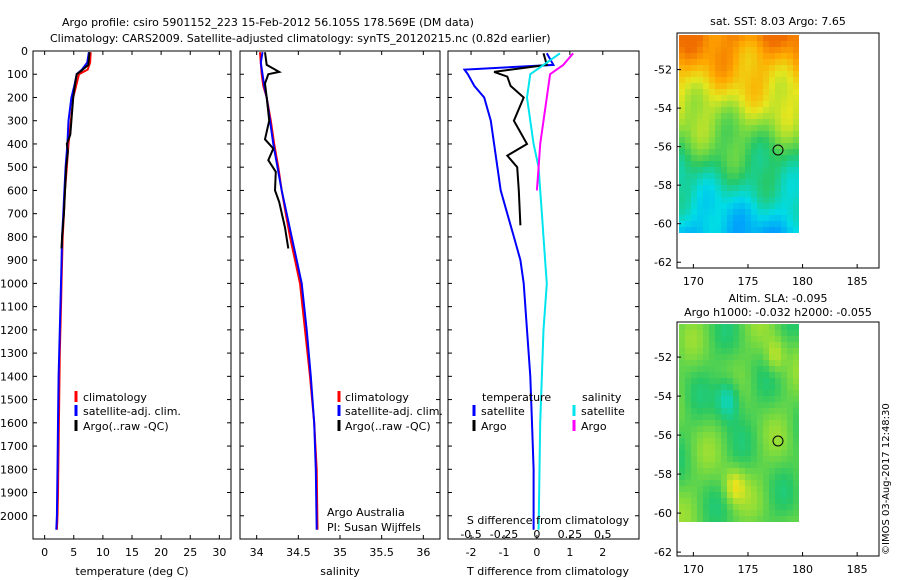 This screenshot has height=580, width=900. Describe the element at coordinates (115, 397) in the screenshot. I see `legend-climatology-label: climatology` at that location.